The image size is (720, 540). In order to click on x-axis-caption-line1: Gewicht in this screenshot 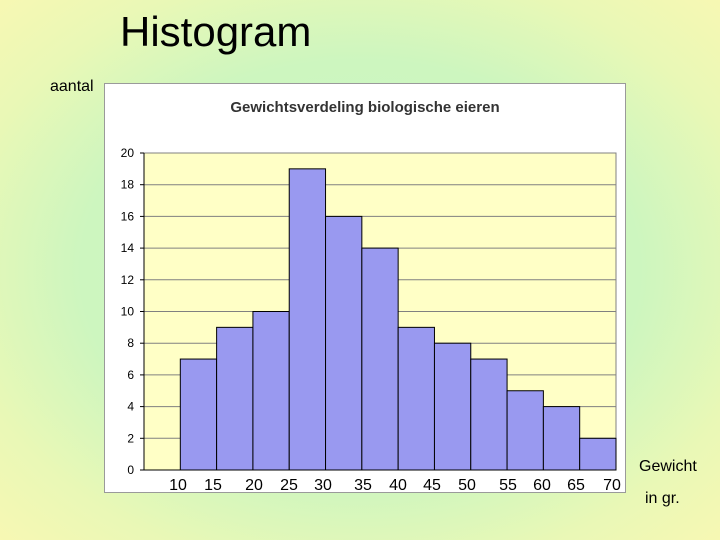, I will do `click(668, 466)`.